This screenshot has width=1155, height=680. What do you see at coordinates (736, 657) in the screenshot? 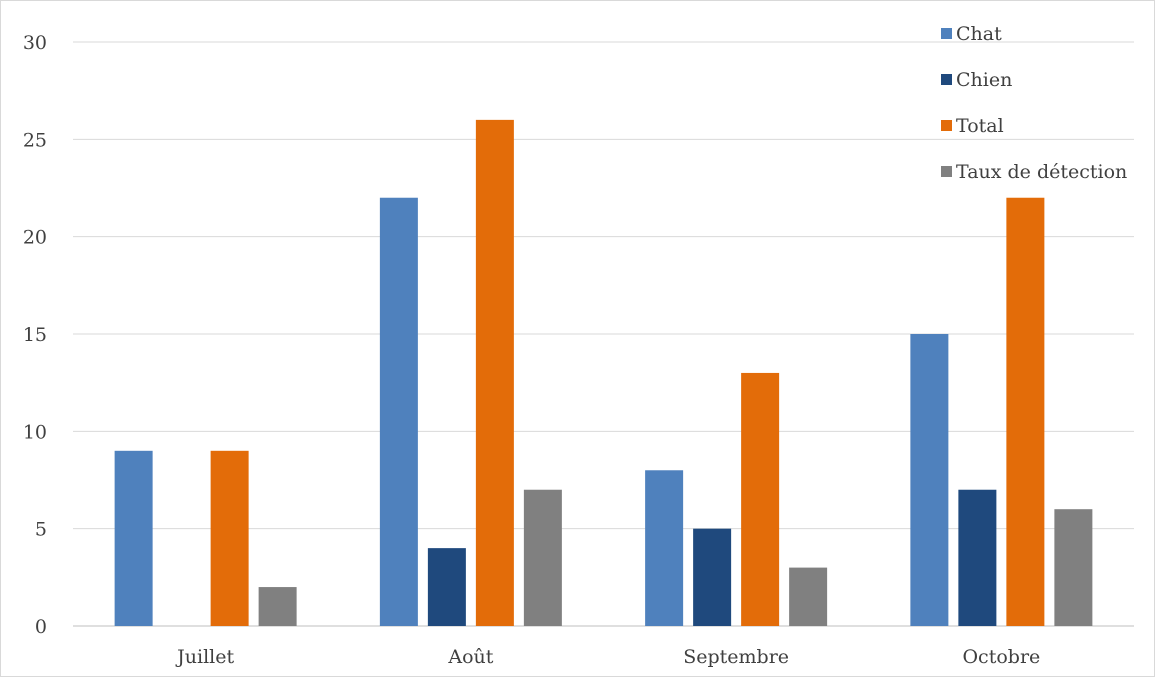
I see `x-tick-label: Septembre` at bounding box center [736, 657].